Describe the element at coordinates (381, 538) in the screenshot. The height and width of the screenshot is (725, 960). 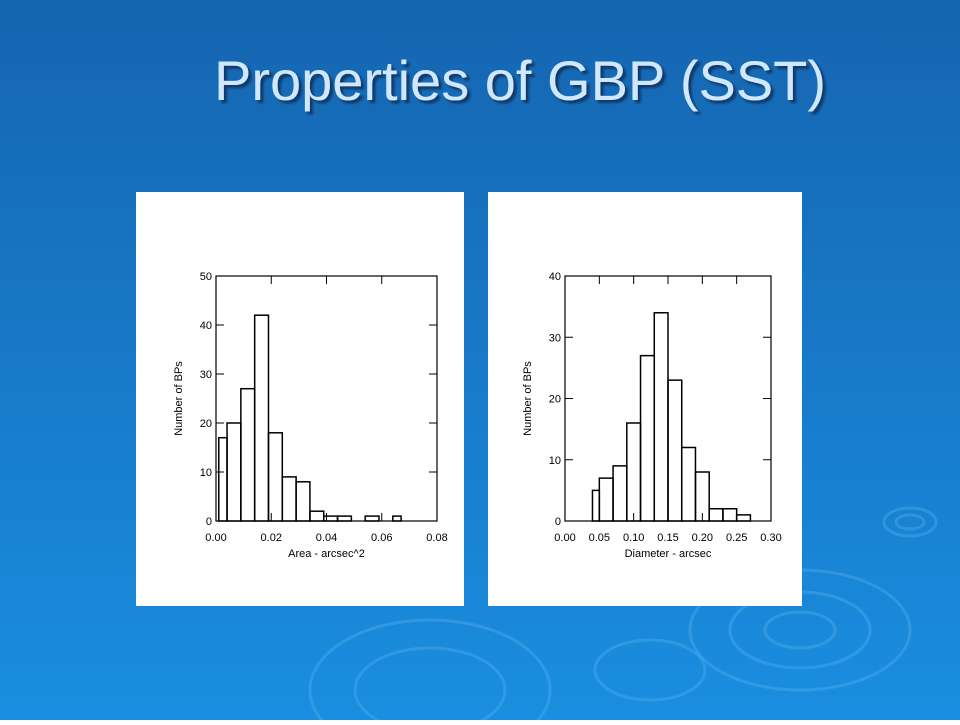
I see `x-tick-label: 0.06` at that location.